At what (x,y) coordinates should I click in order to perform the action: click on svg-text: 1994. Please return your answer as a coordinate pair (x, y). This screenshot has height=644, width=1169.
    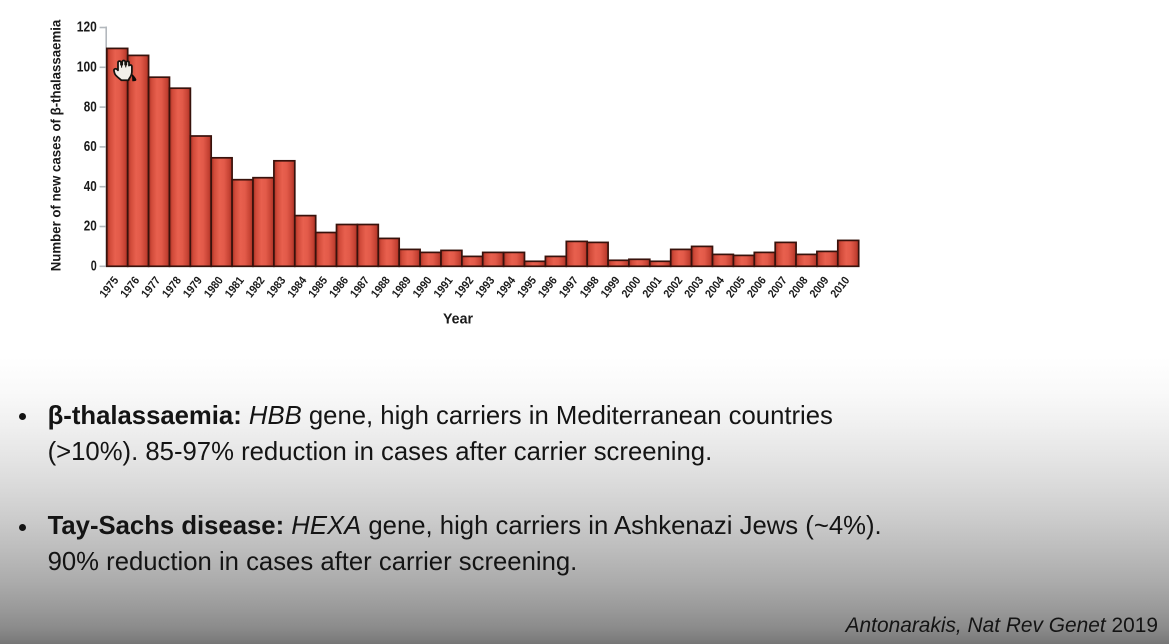
    Looking at the image, I should click on (507, 287).